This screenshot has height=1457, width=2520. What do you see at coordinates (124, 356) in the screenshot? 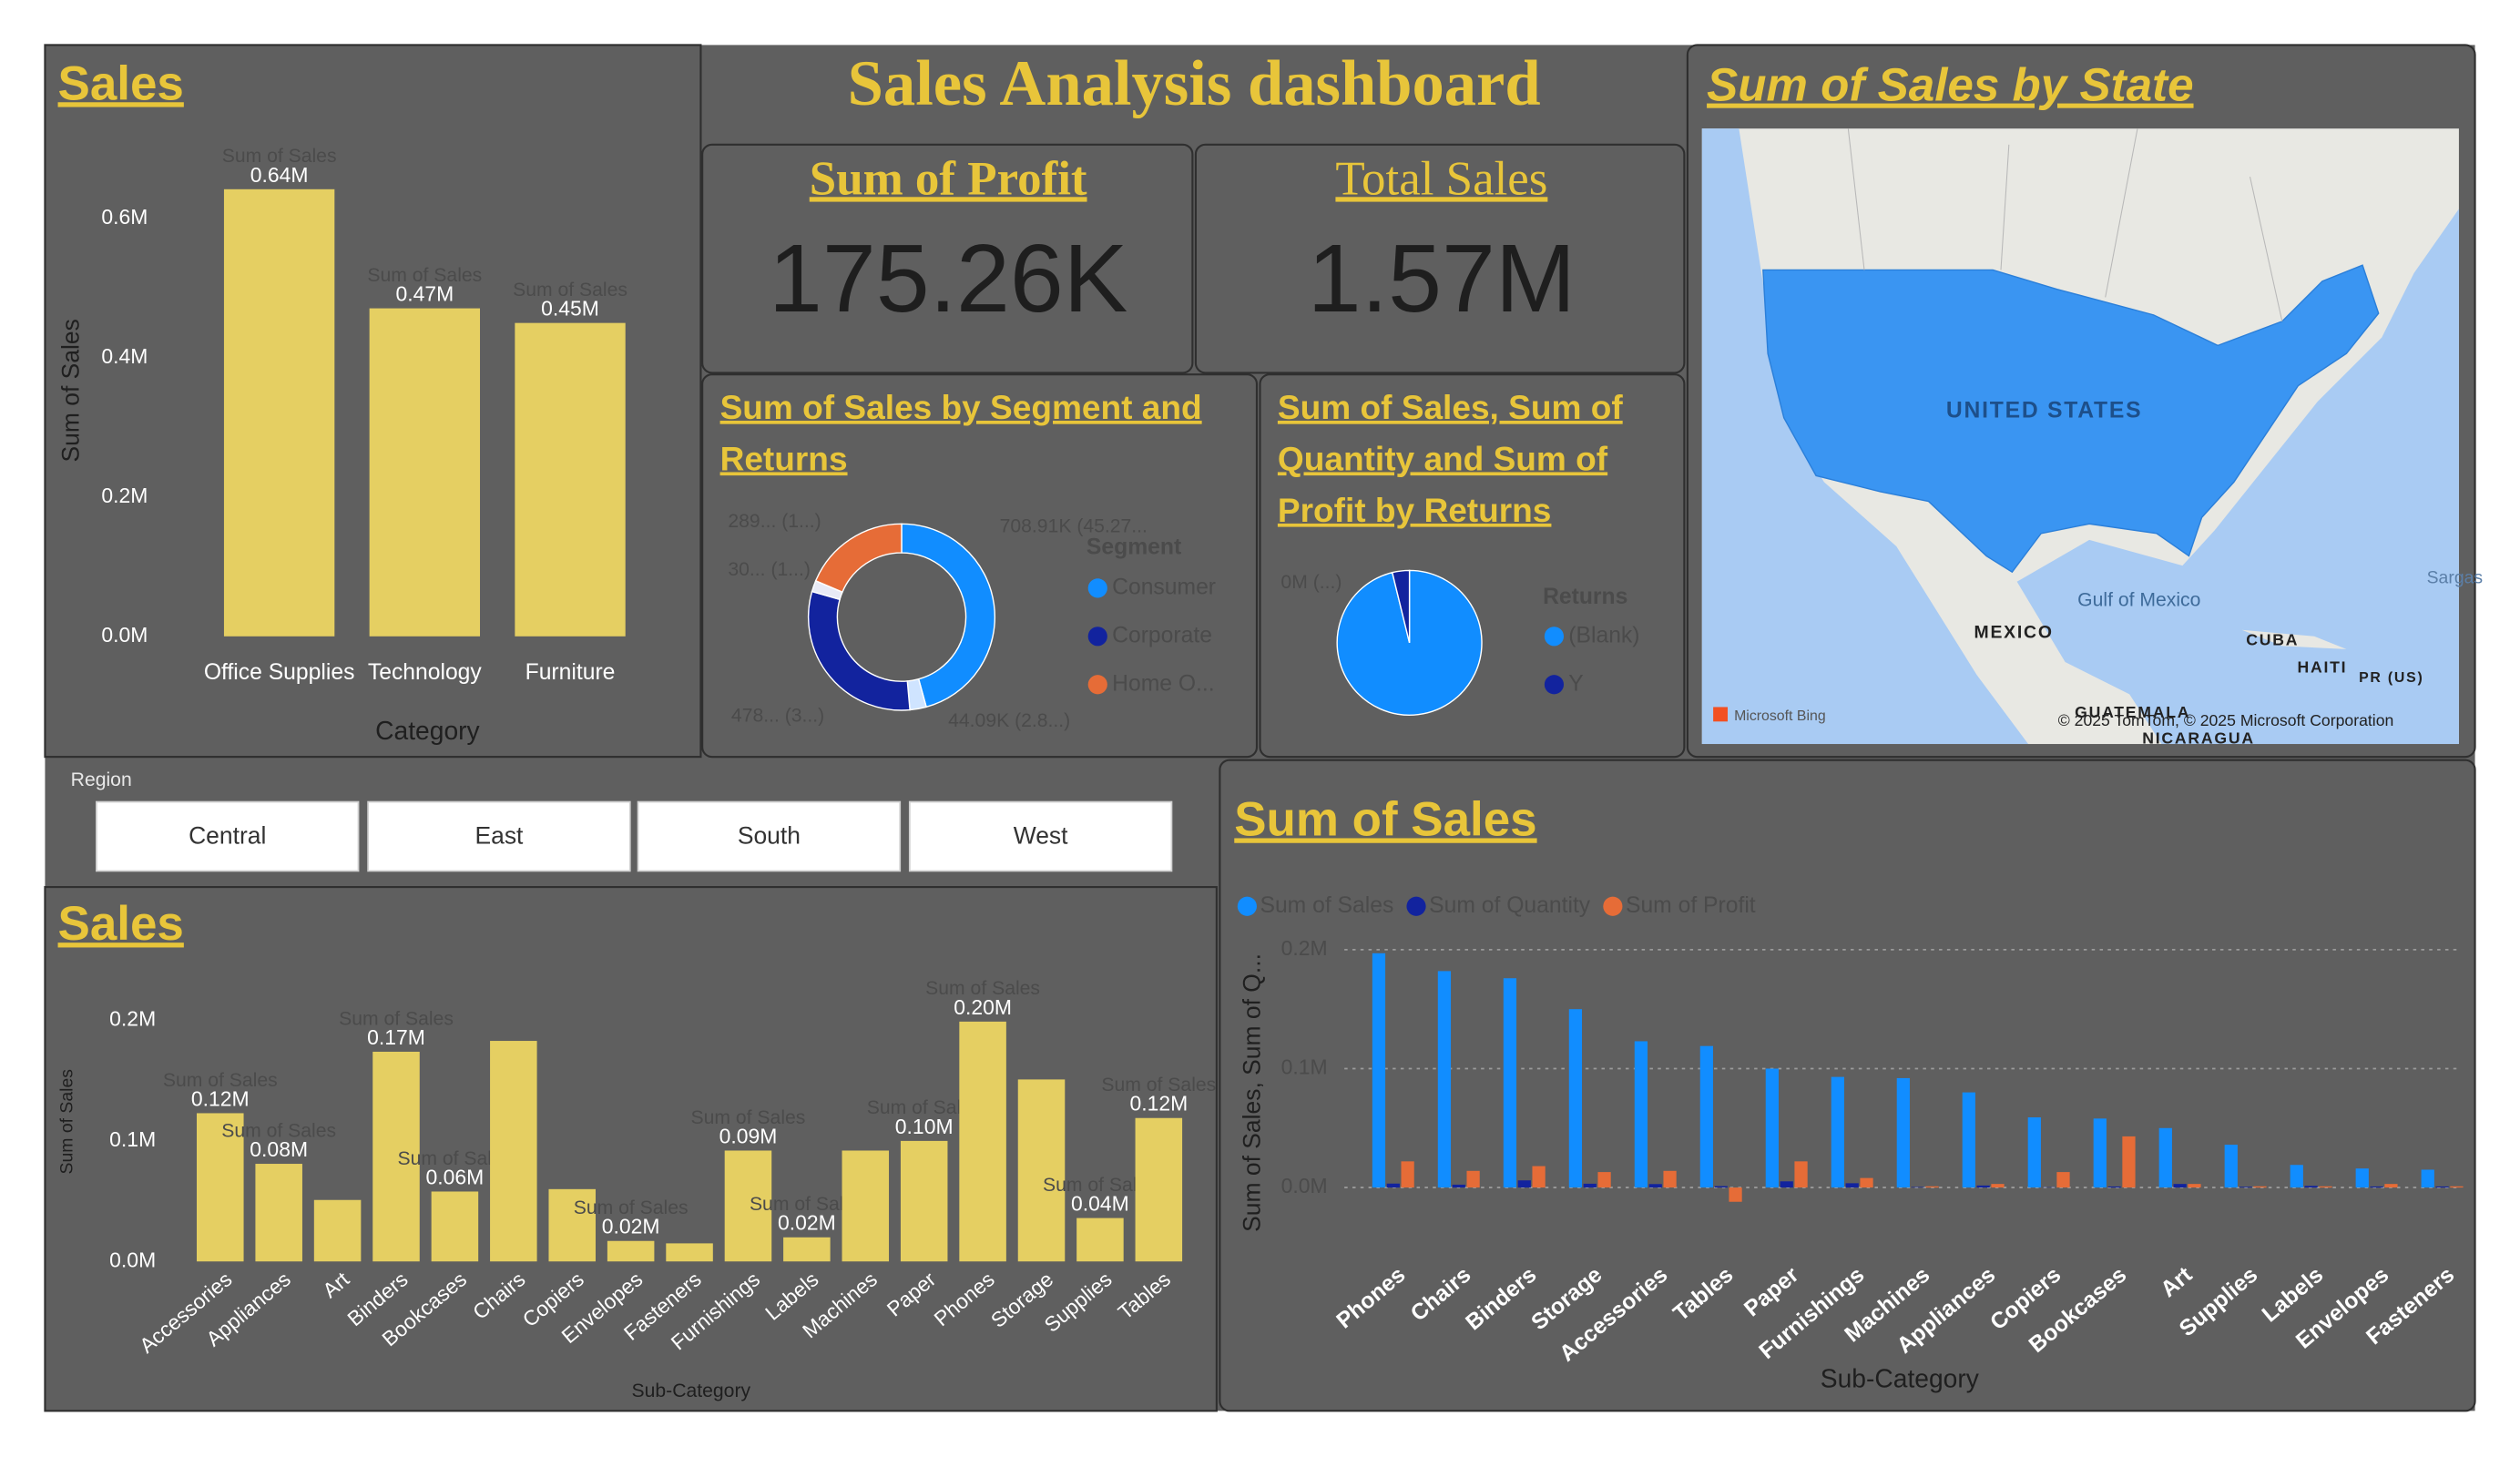
I see `y-tick-label: 0.4M` at bounding box center [124, 356].